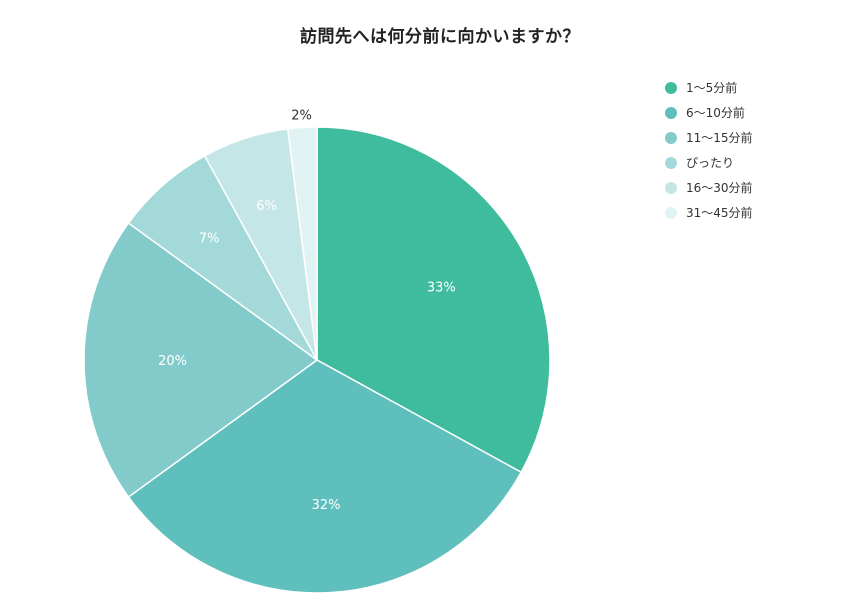 The image size is (853, 606). What do you see at coordinates (719, 138) in the screenshot?
I see `legend-label: 11〜15分前` at bounding box center [719, 138].